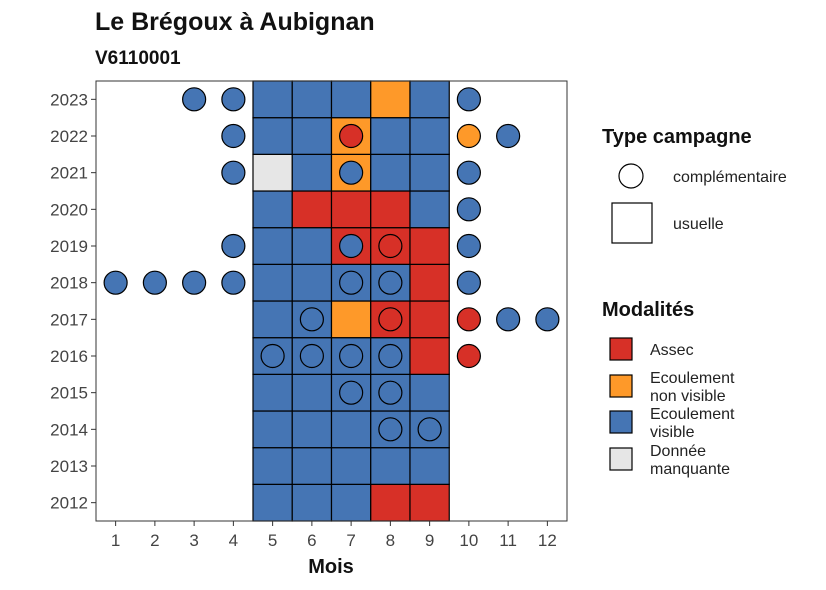 Image resolution: width=826 pixels, height=590 pixels. I want to click on y-tick-label: 2022, so click(69, 136).